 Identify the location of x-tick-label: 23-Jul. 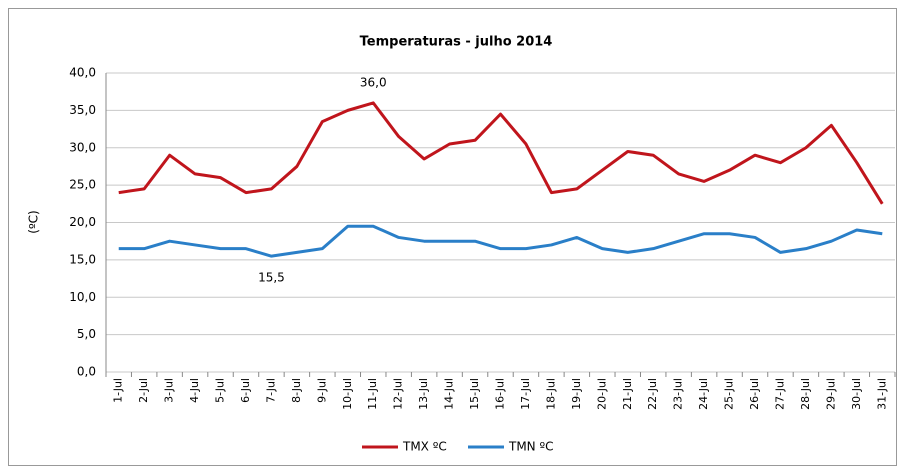
(678, 394).